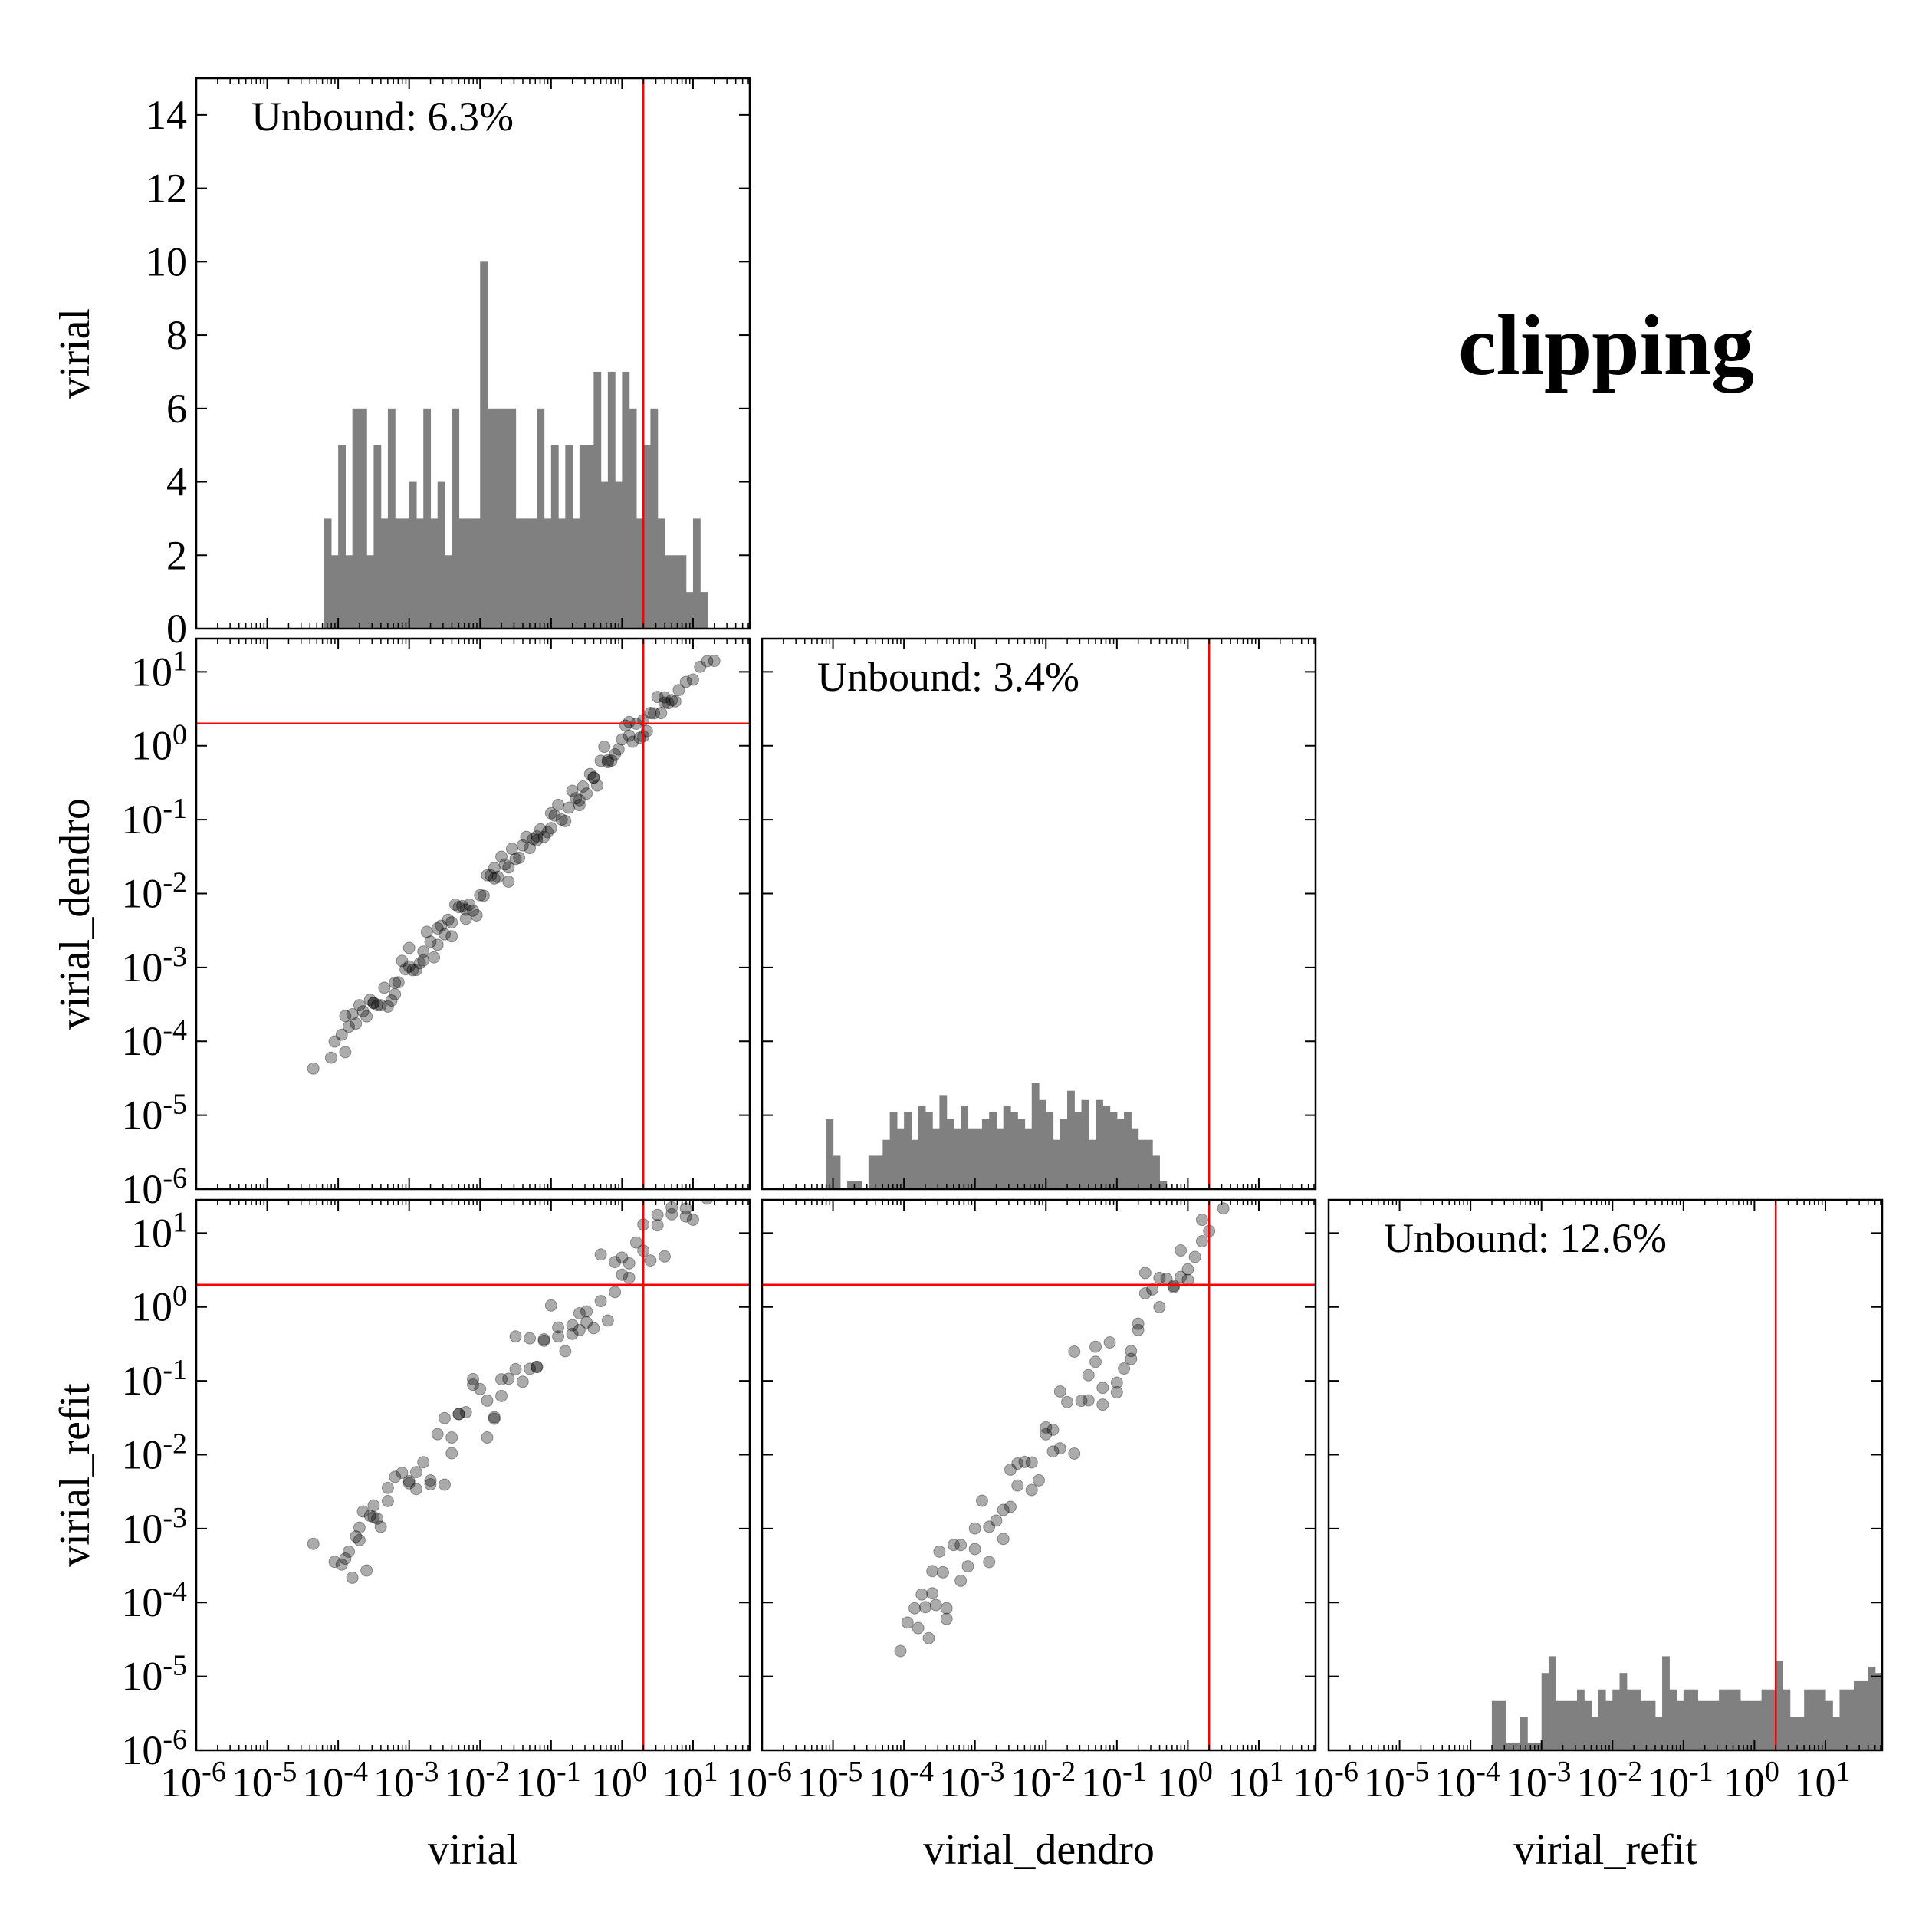 The width and height of the screenshot is (1932, 1932). I want to click on y-tick-label: 6, so click(177, 409).